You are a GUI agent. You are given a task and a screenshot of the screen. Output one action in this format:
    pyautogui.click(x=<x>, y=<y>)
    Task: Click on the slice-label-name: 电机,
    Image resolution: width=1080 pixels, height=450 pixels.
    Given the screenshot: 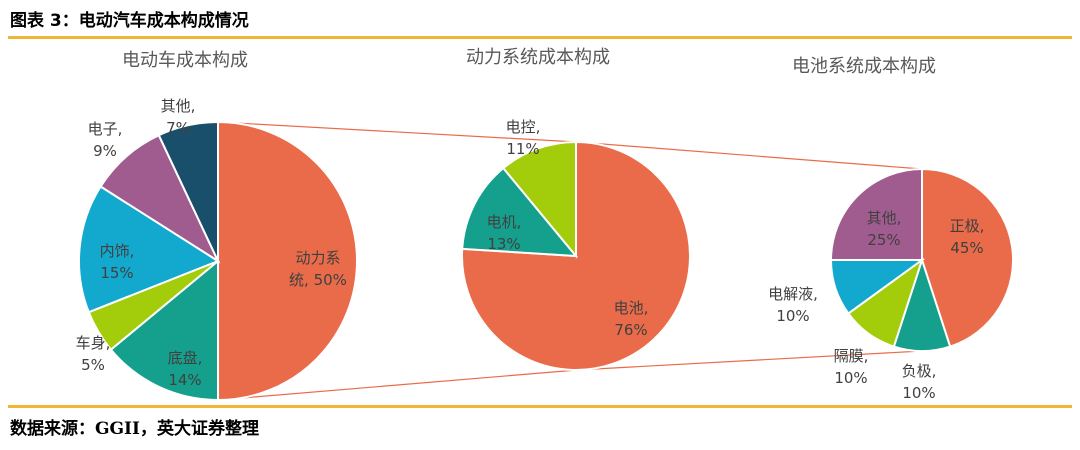 What is the action you would take?
    pyautogui.click(x=504, y=222)
    